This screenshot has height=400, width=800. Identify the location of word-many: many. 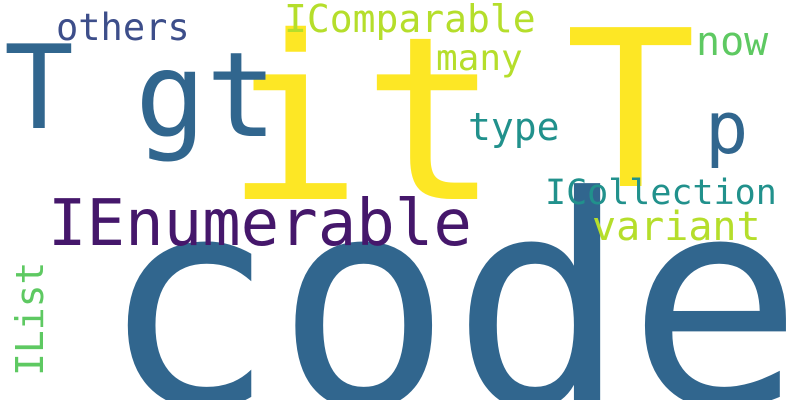
(479, 58).